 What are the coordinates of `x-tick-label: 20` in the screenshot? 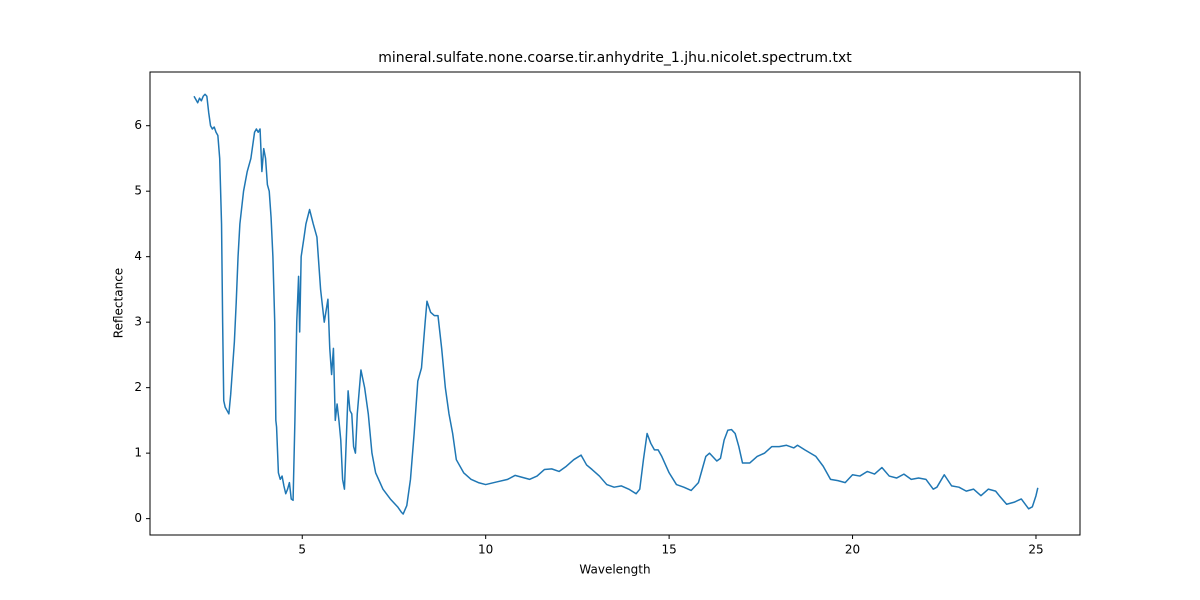 It's located at (852, 550).